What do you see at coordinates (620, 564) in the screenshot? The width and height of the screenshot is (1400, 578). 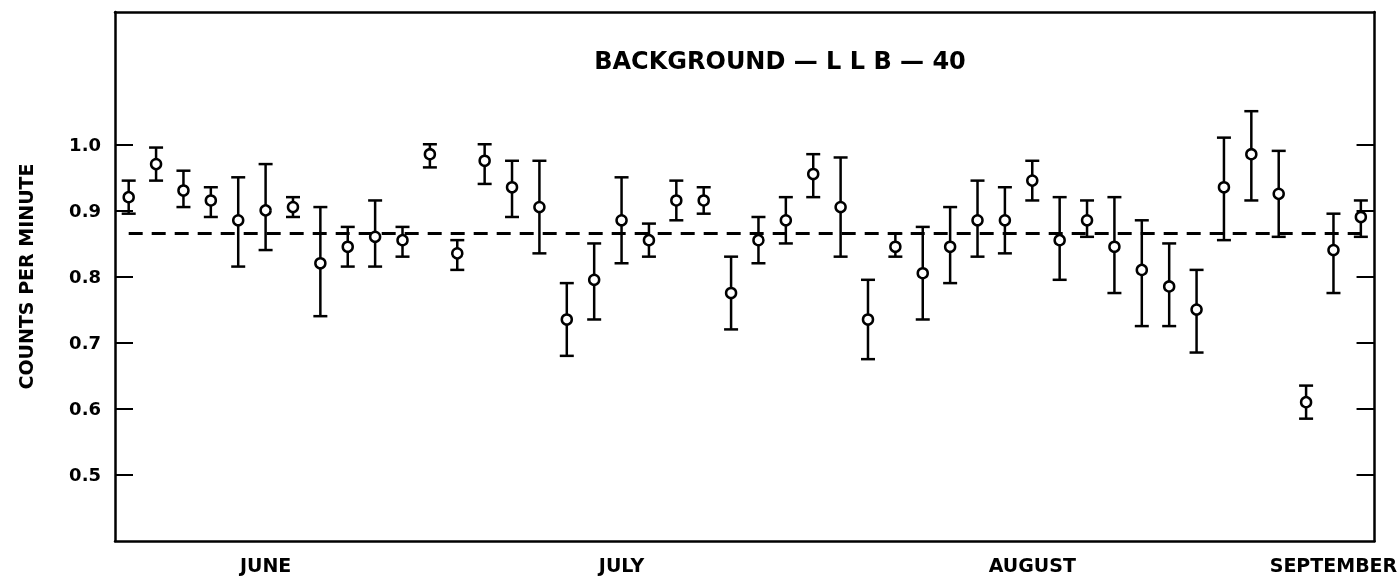 I see `x-tick-label: JULY` at bounding box center [620, 564].